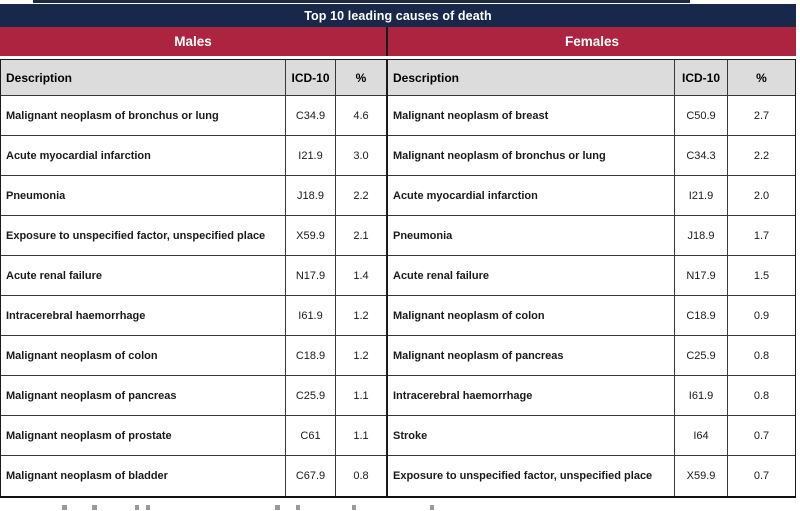 The height and width of the screenshot is (511, 800). I want to click on description-cell: Malignant neoplasm of breast, so click(471, 115).